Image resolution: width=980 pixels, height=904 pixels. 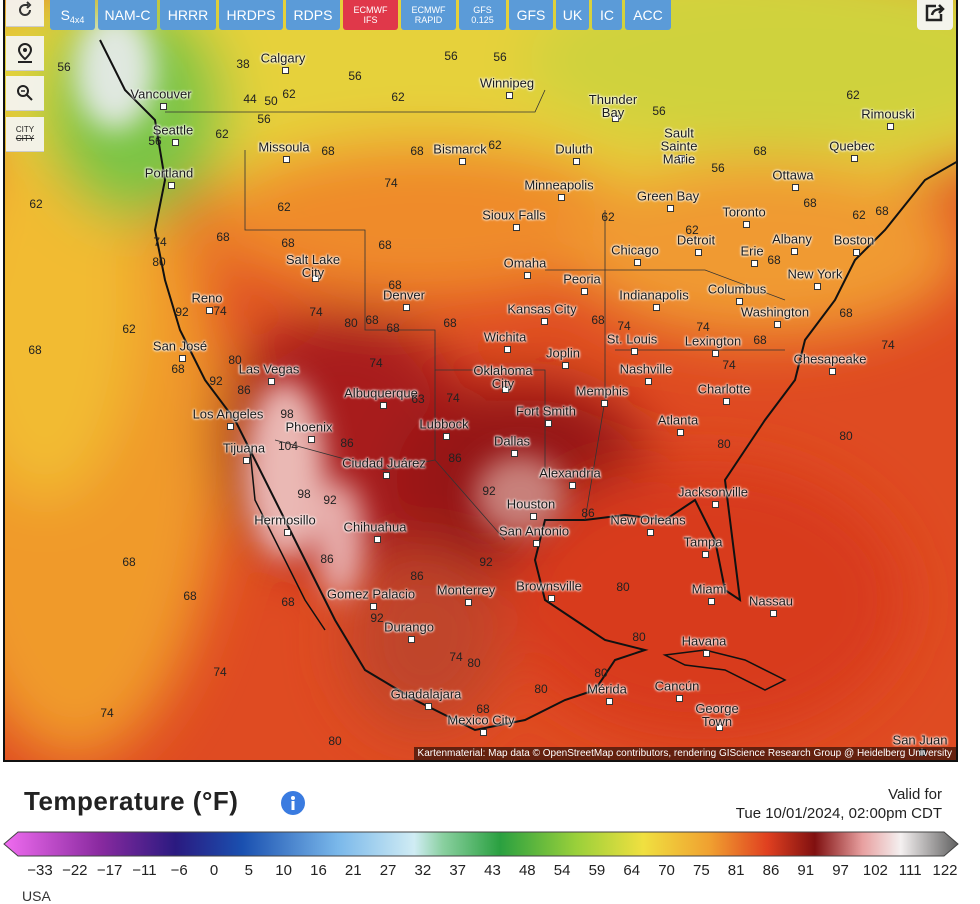 I want to click on model-button: NAM-C, so click(x=127, y=15).